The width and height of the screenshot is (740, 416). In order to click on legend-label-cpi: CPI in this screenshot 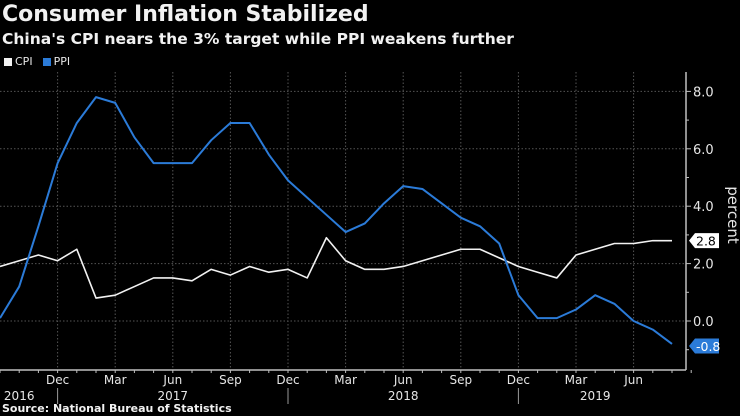, I will do `click(24, 61)`.